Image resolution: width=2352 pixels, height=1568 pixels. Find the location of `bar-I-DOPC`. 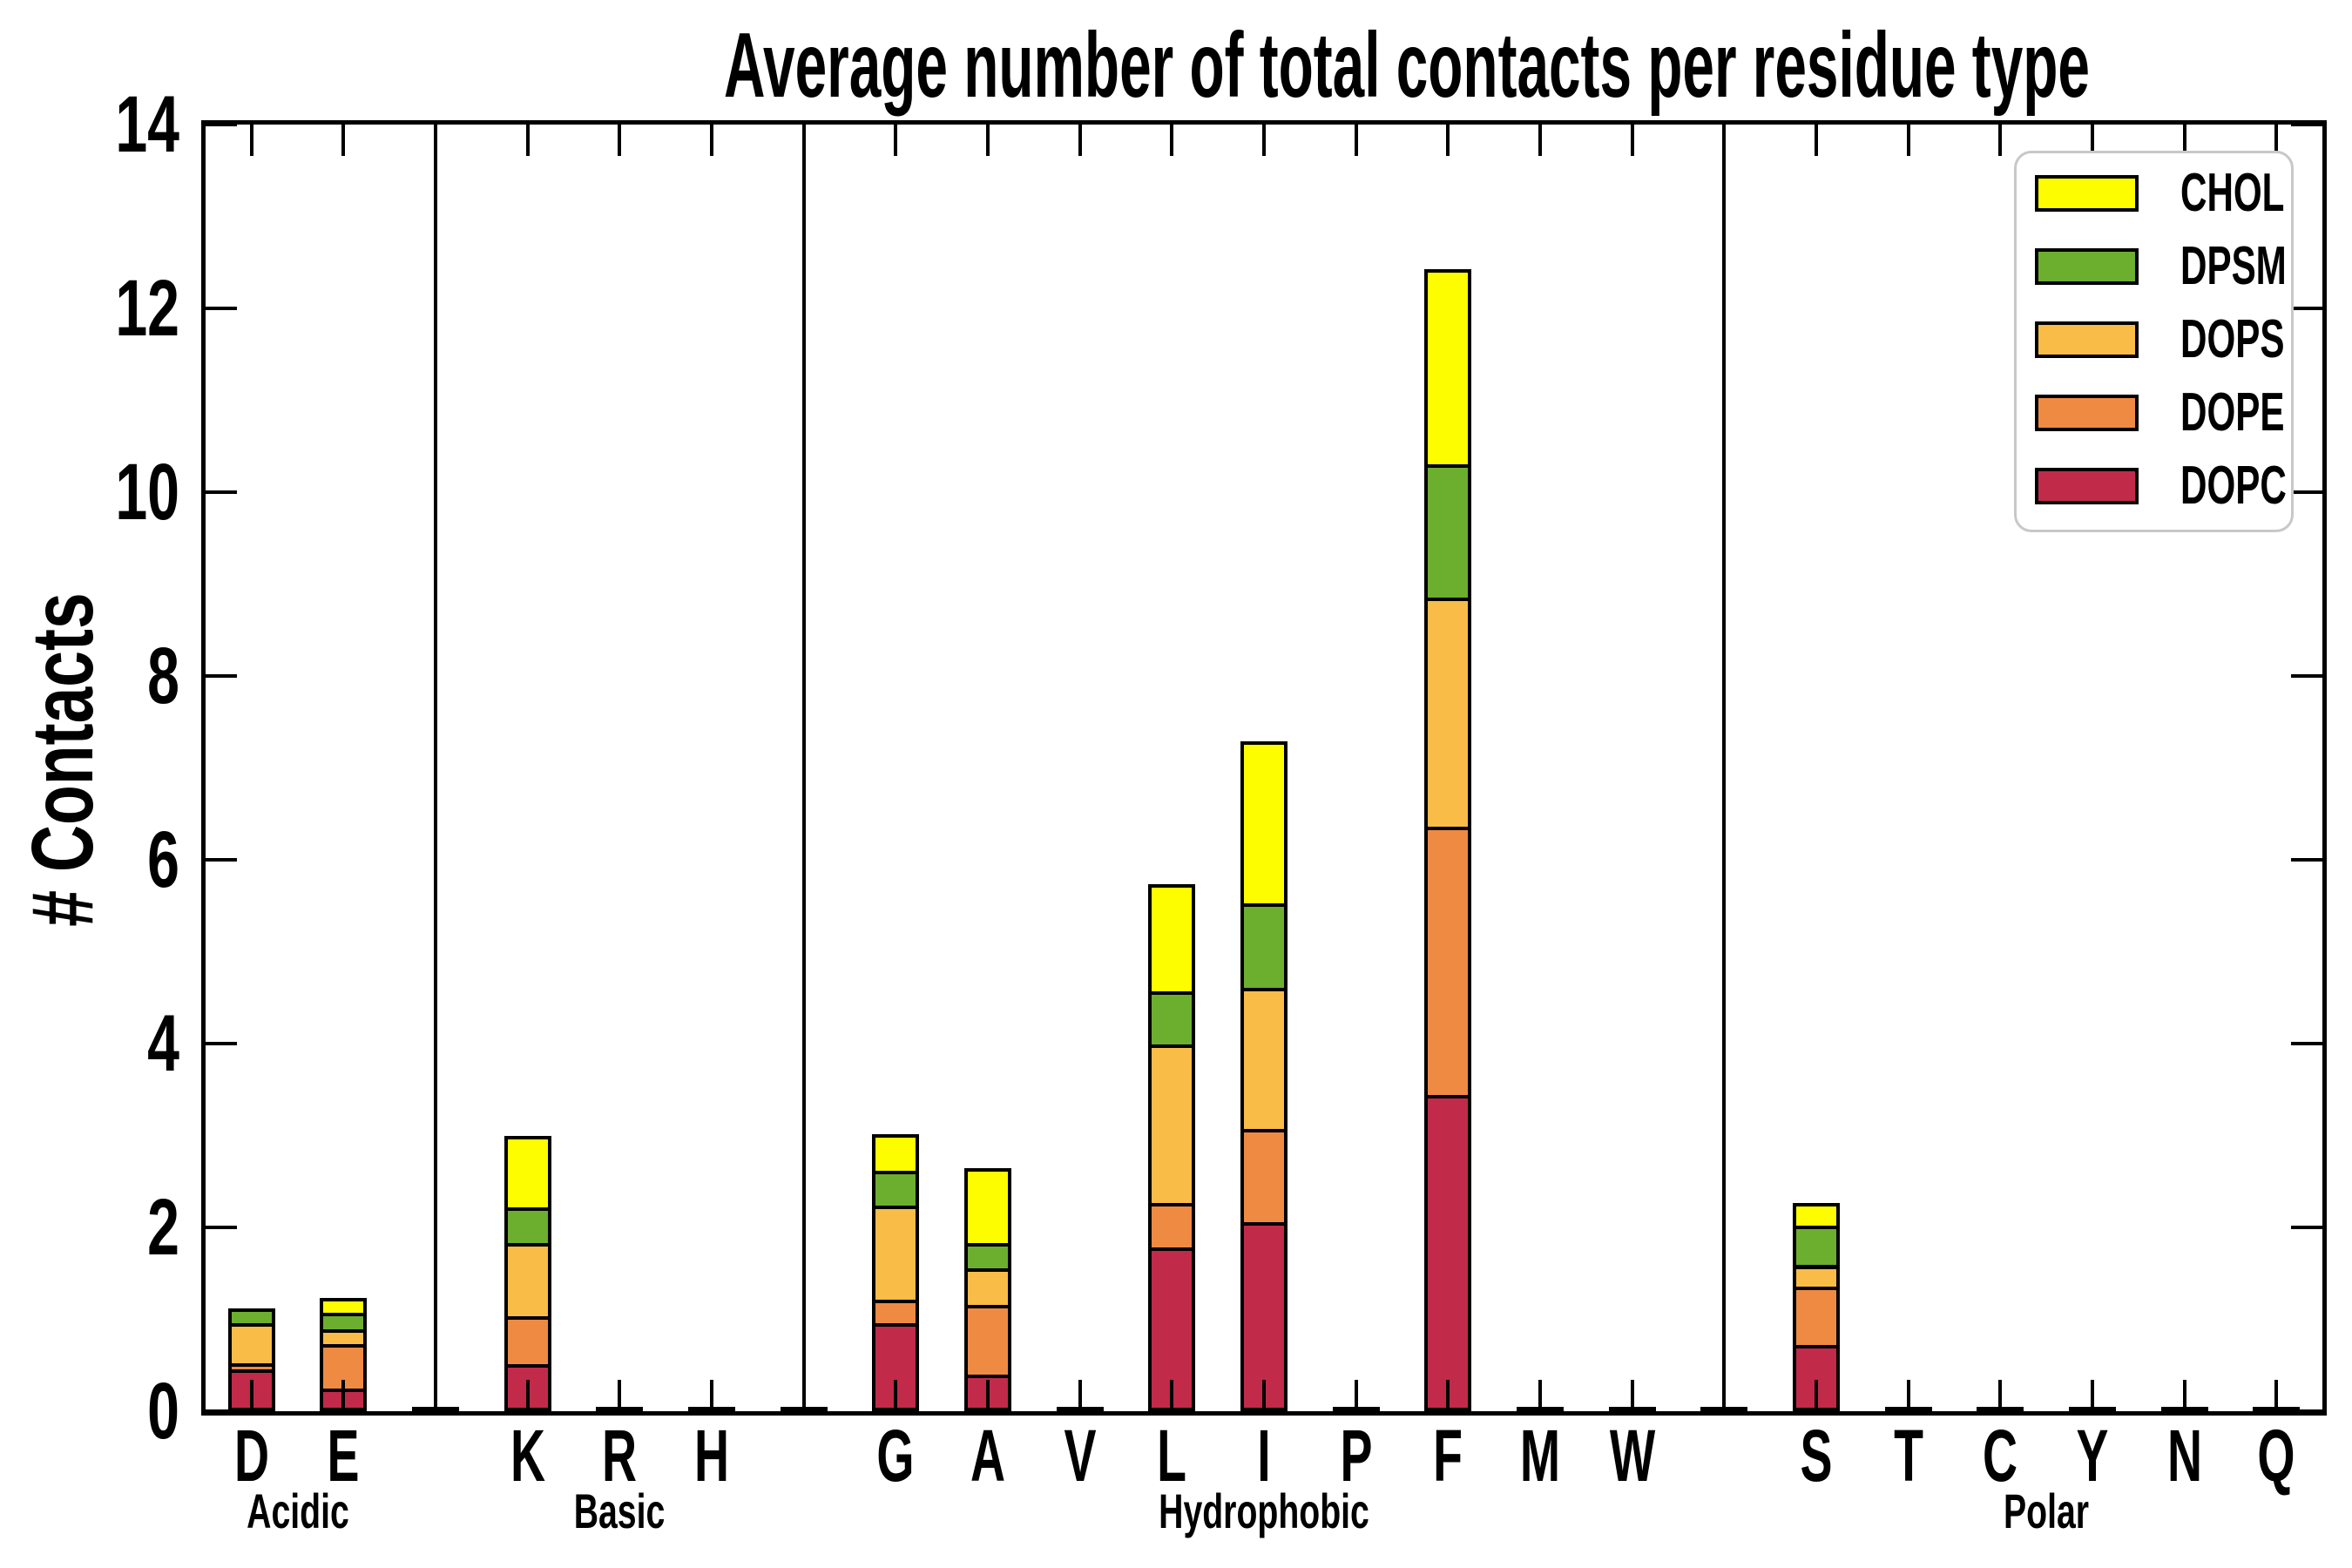

bar-I-DOPC is located at coordinates (1264, 1316).